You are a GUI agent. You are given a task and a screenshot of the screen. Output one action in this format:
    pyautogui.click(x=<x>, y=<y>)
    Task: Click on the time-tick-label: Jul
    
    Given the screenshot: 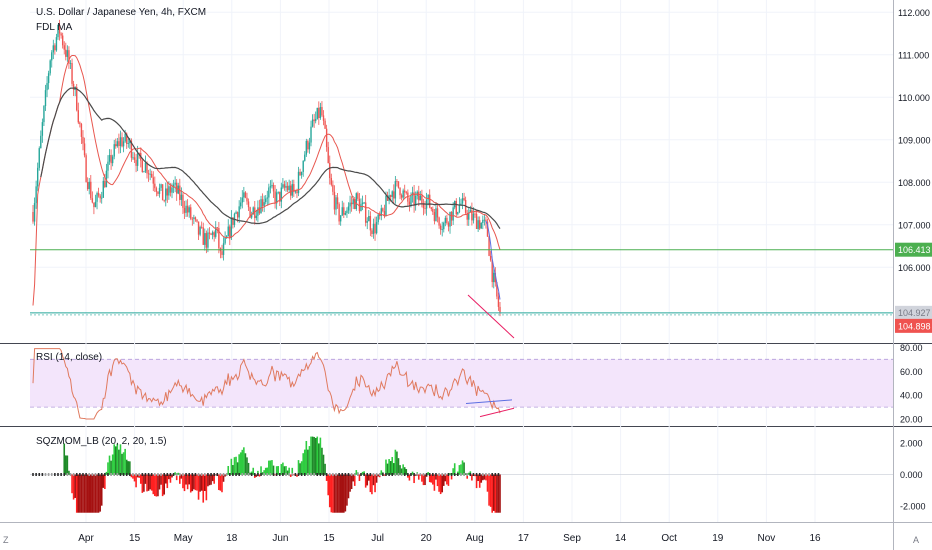 What is the action you would take?
    pyautogui.click(x=377, y=538)
    